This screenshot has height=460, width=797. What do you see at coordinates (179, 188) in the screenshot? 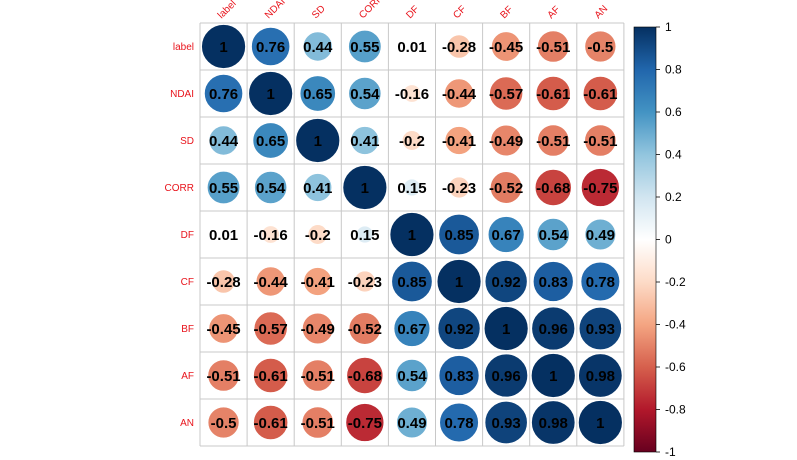
I see `row-label: CORR` at bounding box center [179, 188].